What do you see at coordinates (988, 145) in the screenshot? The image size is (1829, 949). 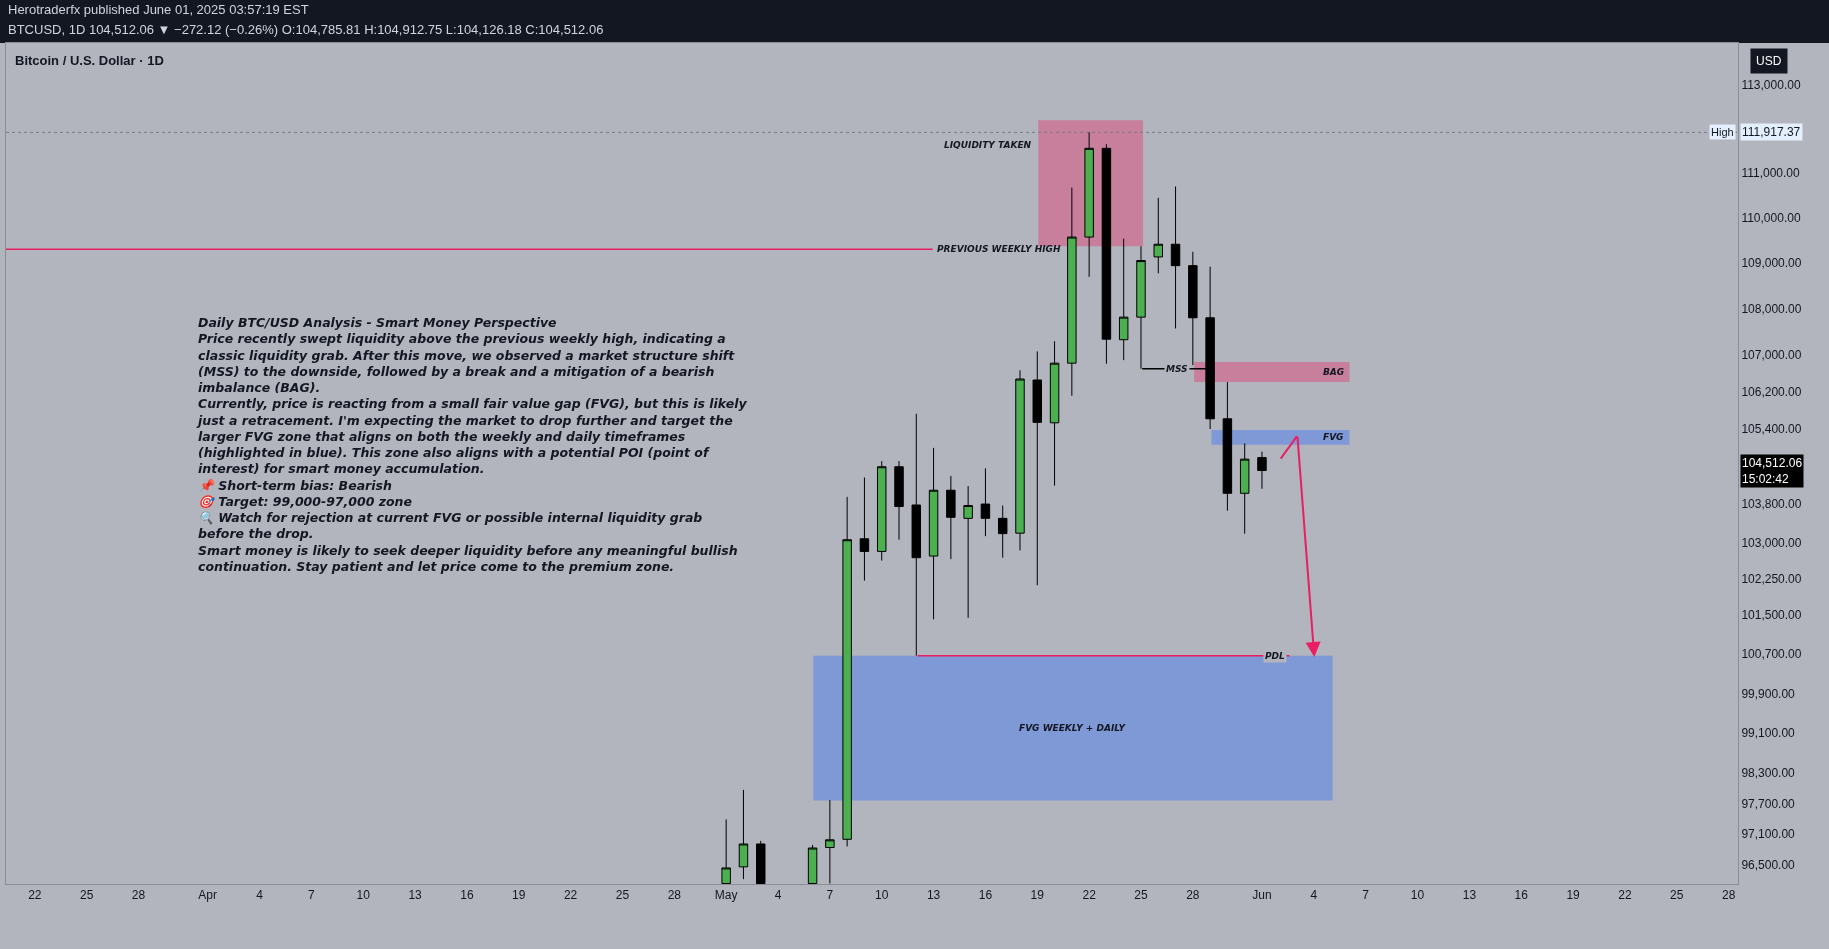 I see `band-label: LIQUIDITY TAKEN` at bounding box center [988, 145].